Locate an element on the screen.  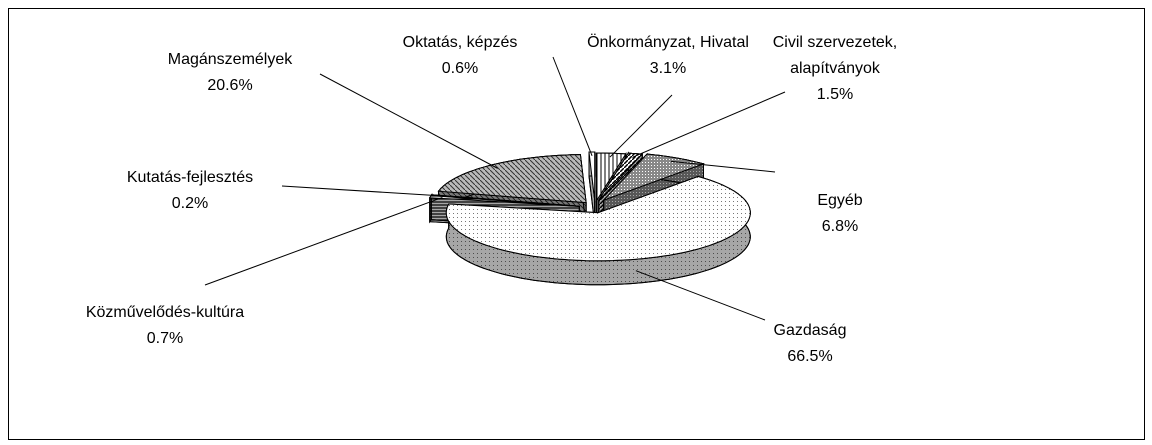
slice-value-label: 3.1% is located at coordinates (668, 68).